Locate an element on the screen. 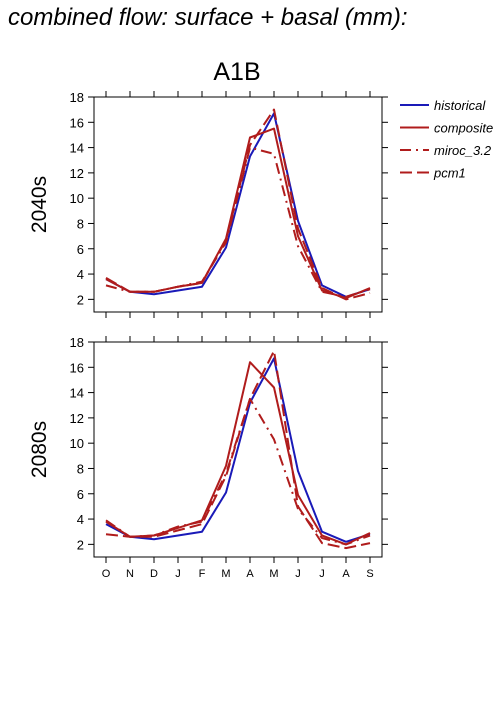 This screenshot has width=501, height=709. x-tick-label: N is located at coordinates (130, 574).